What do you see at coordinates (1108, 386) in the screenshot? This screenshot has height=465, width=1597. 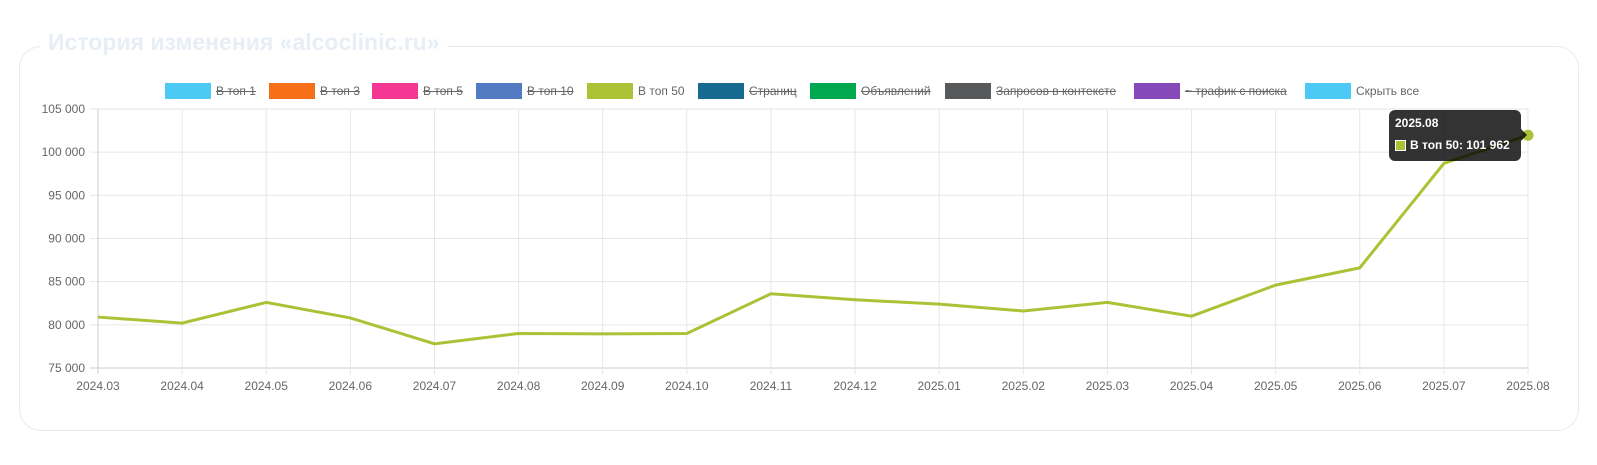 I see `x-tick-label: 2025.03` at bounding box center [1108, 386].